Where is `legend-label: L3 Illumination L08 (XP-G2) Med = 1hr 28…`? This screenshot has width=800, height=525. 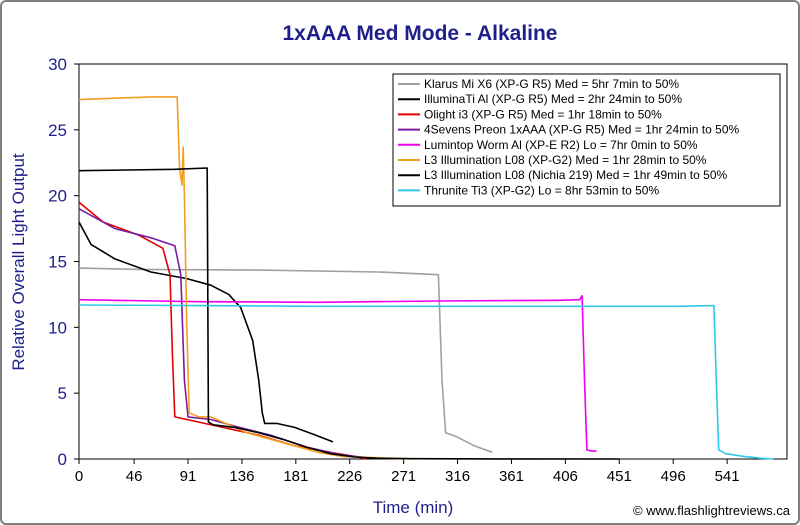 legend-label: L3 Illumination L08 (XP-G2) Med = 1hr 28… is located at coordinates (565, 160).